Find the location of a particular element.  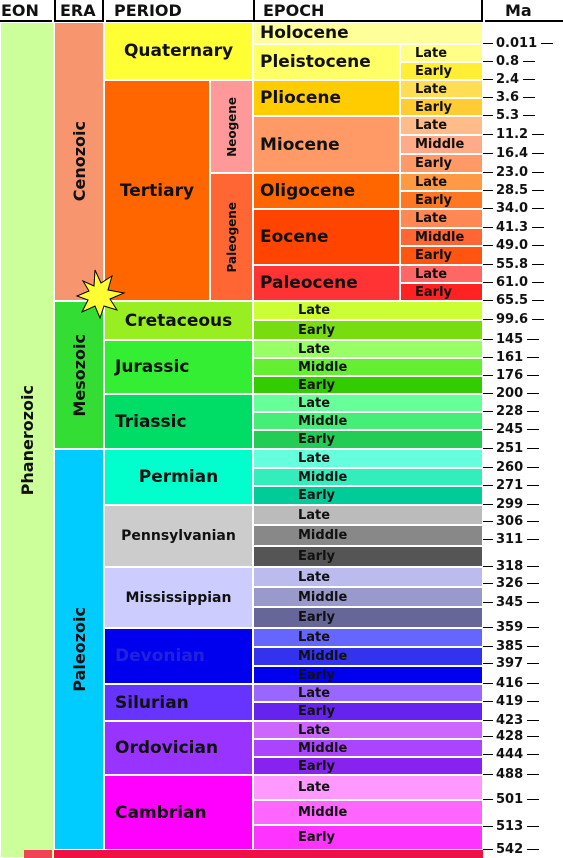

age-tick: 61.0 is located at coordinates (523, 283).